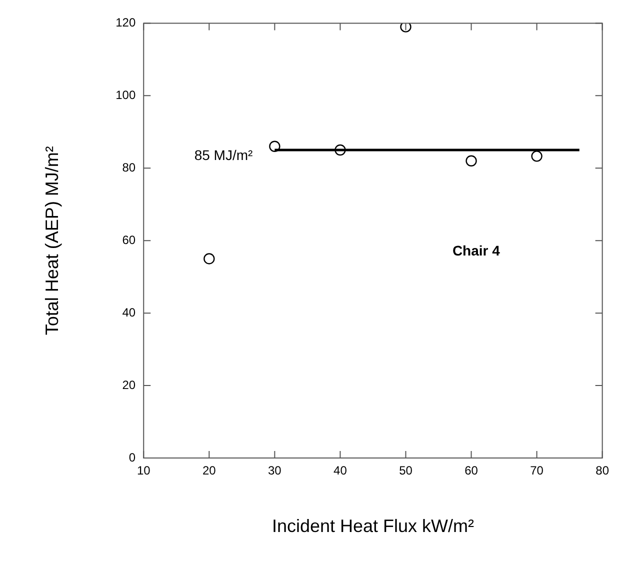  Describe the element at coordinates (129, 167) in the screenshot. I see `y-tick-label: 80` at that location.